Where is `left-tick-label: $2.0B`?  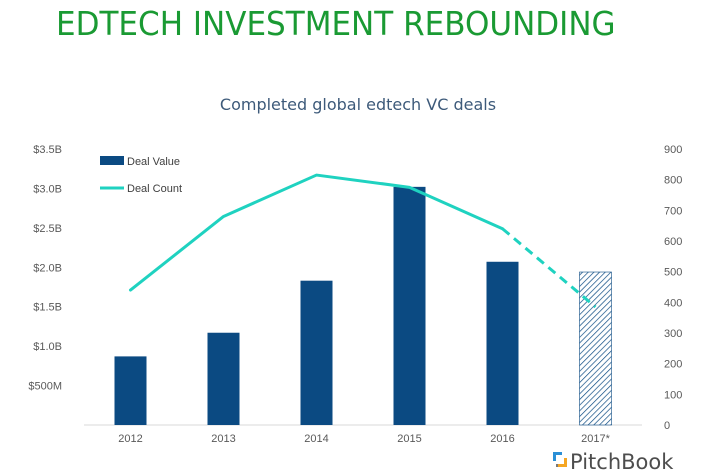 left-tick-label: $2.0B is located at coordinates (47, 268).